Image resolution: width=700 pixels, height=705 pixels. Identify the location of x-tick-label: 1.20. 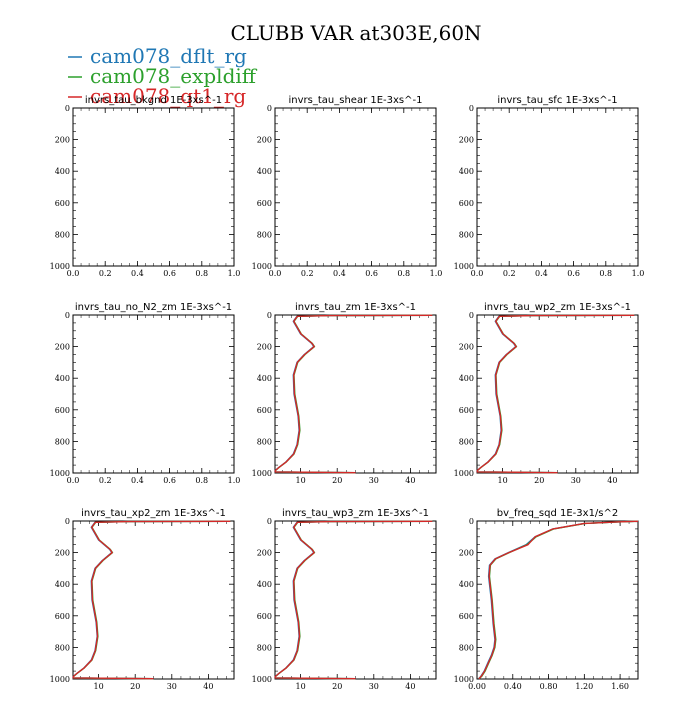
(584, 686).